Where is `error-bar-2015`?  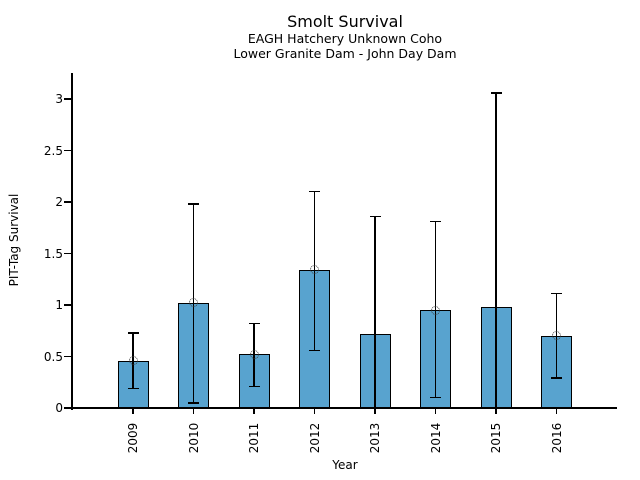
error-bar-2015 is located at coordinates (496, 250).